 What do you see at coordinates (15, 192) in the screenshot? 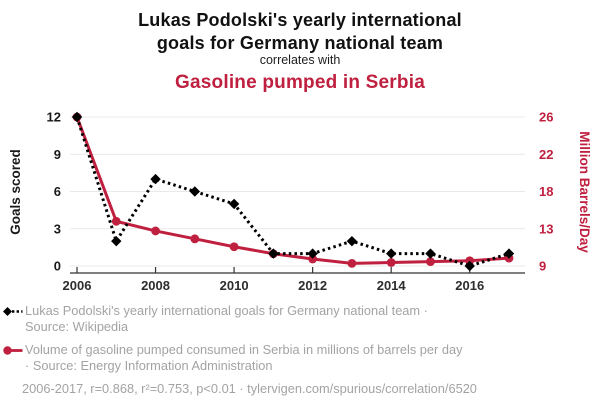
I see `left-axis-title: Goals scored` at bounding box center [15, 192].